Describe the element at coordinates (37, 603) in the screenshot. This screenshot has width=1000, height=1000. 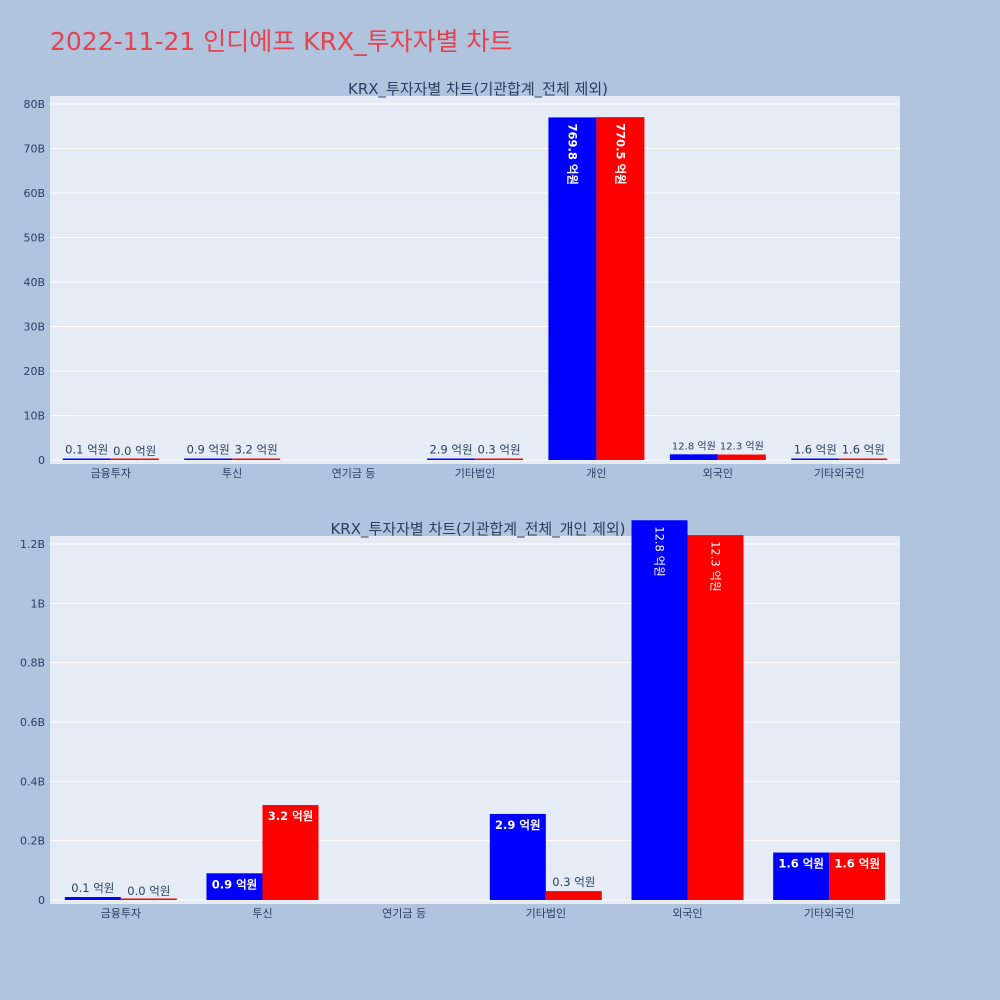
I see `y-tick-label: 1B` at that location.